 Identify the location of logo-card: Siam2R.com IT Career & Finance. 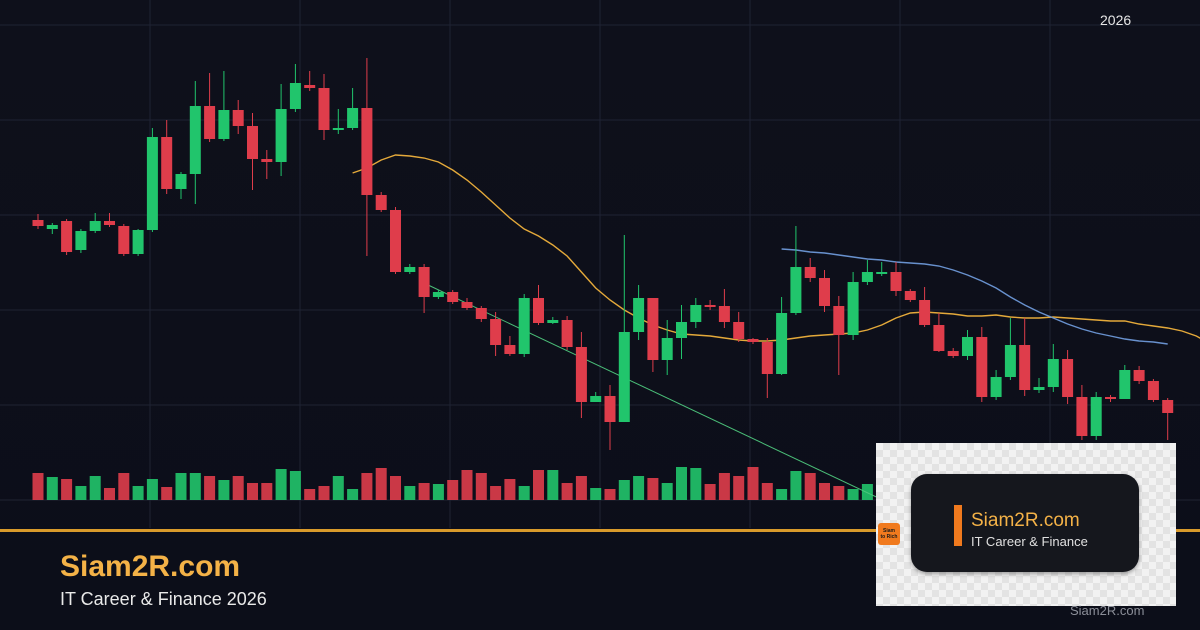
(1025, 523).